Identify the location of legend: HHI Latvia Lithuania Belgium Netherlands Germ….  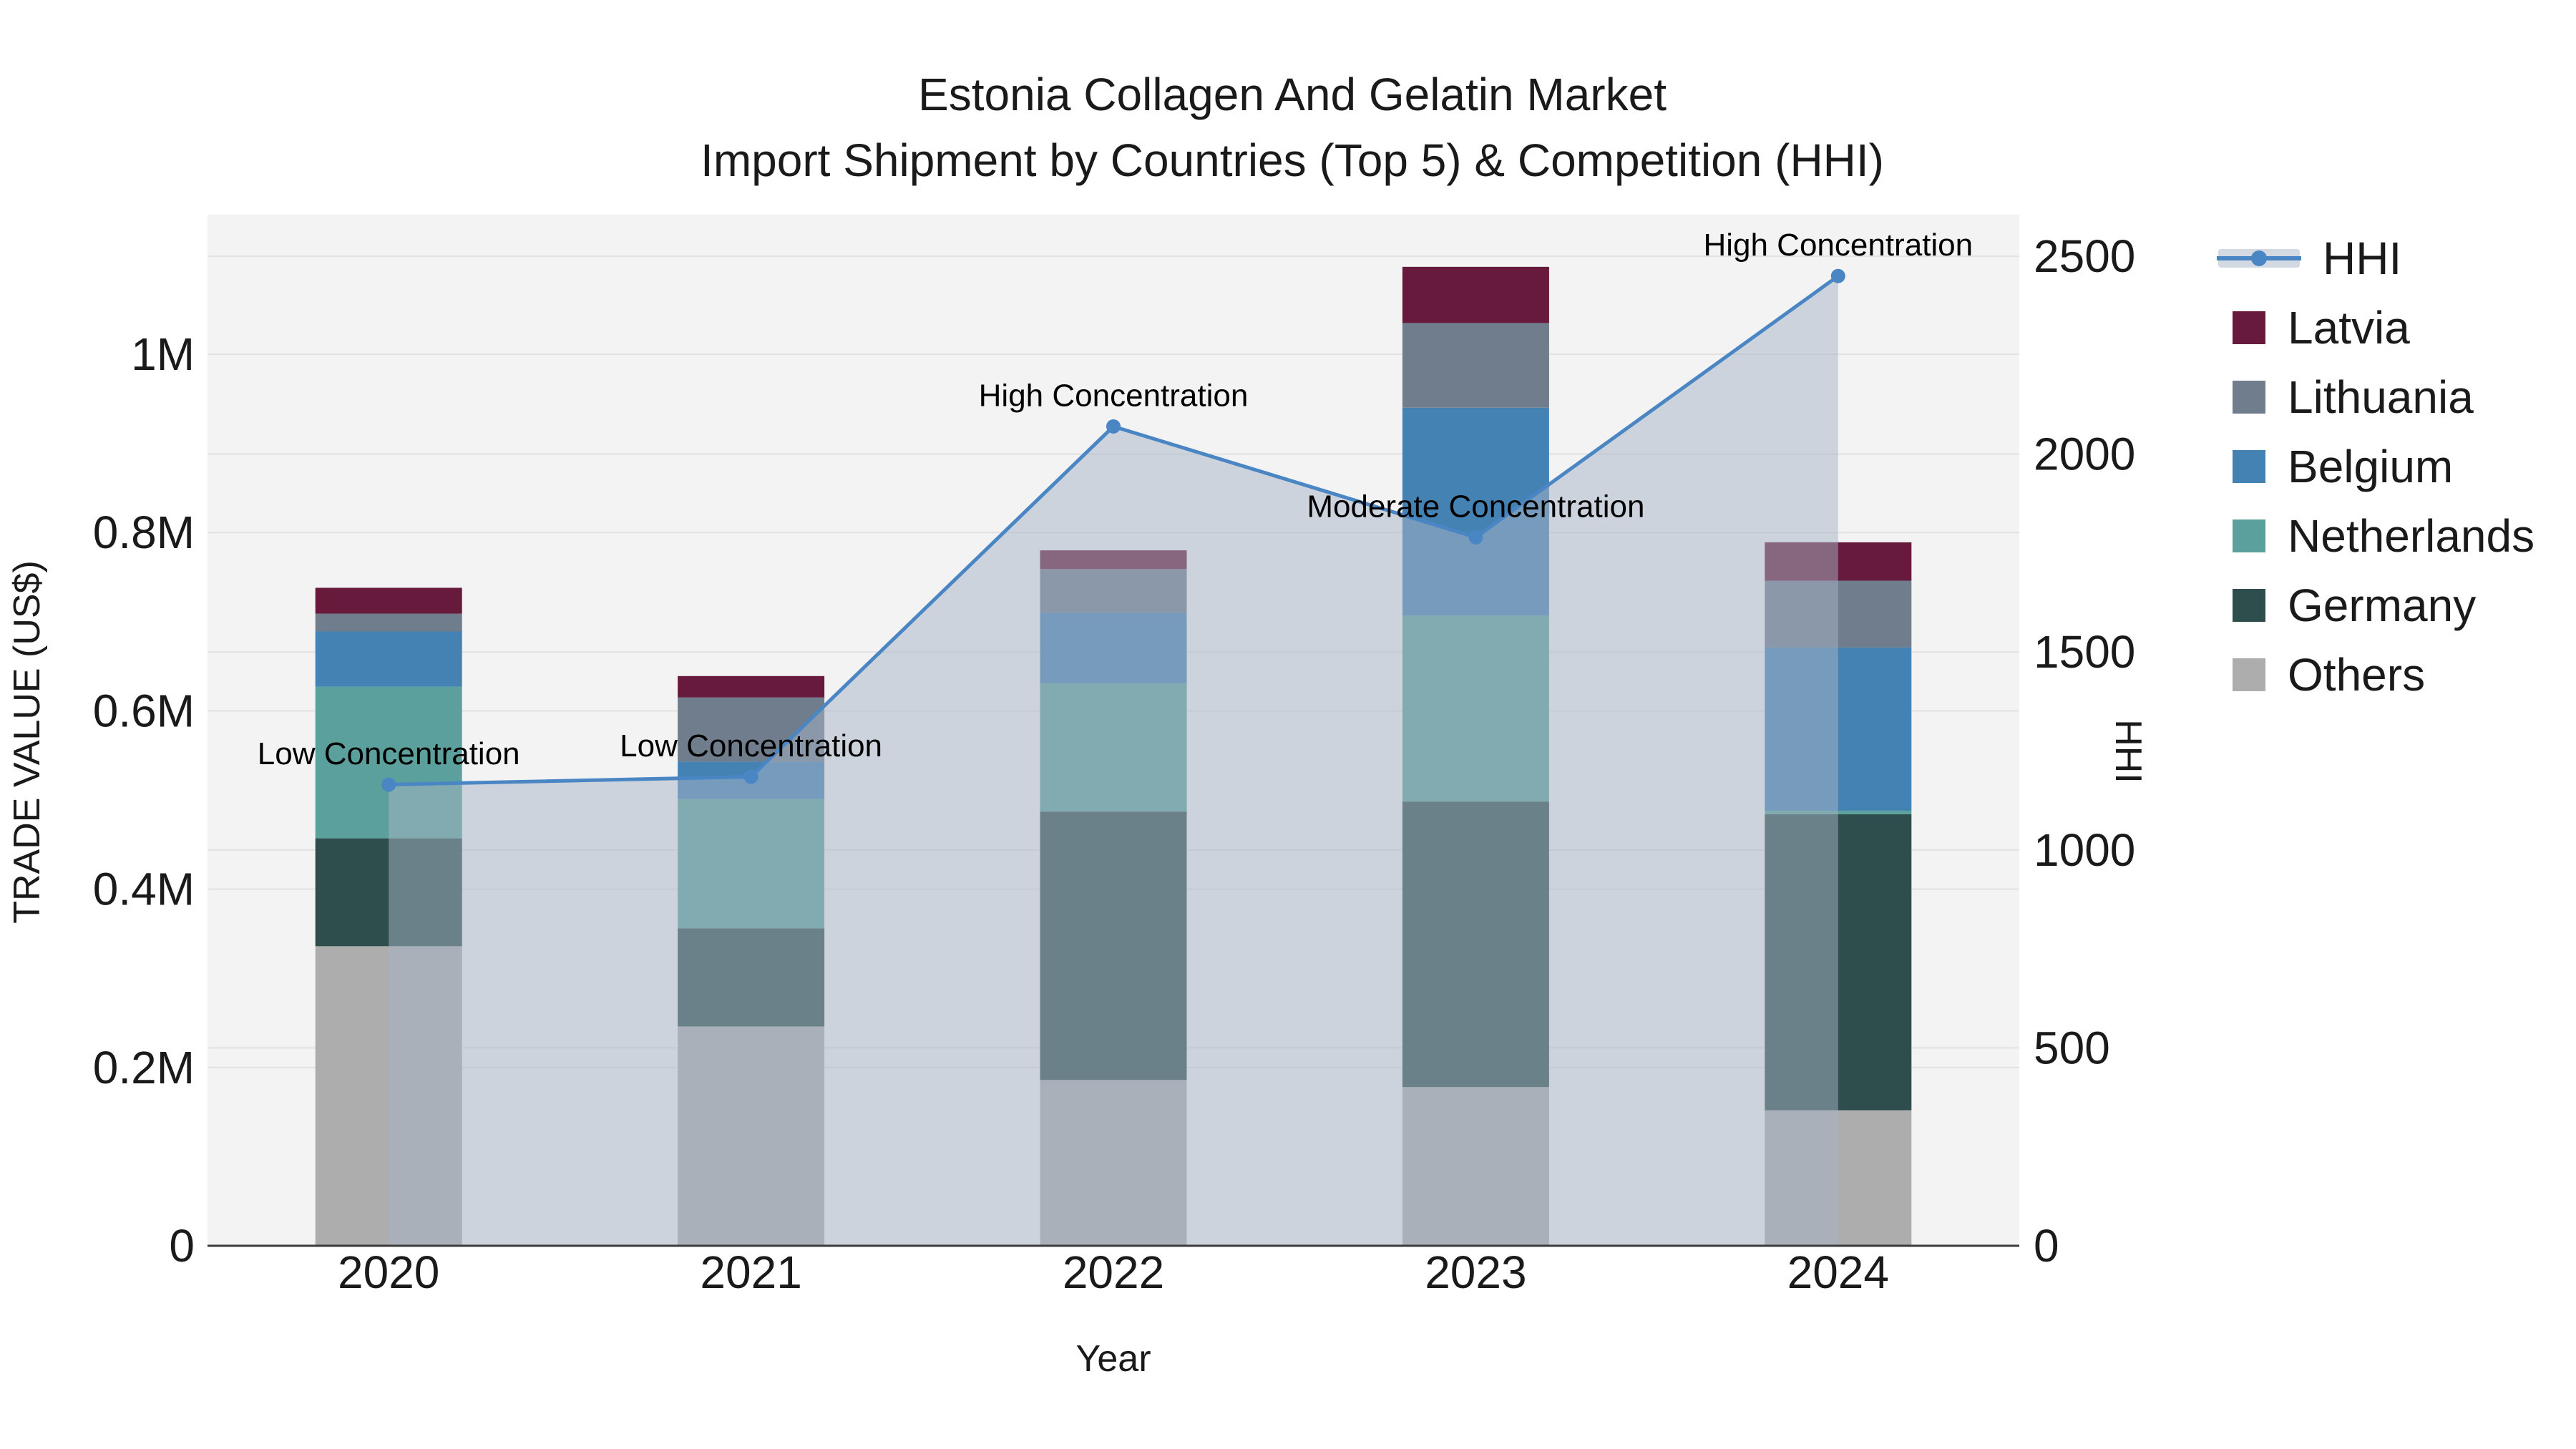
(2375, 466).